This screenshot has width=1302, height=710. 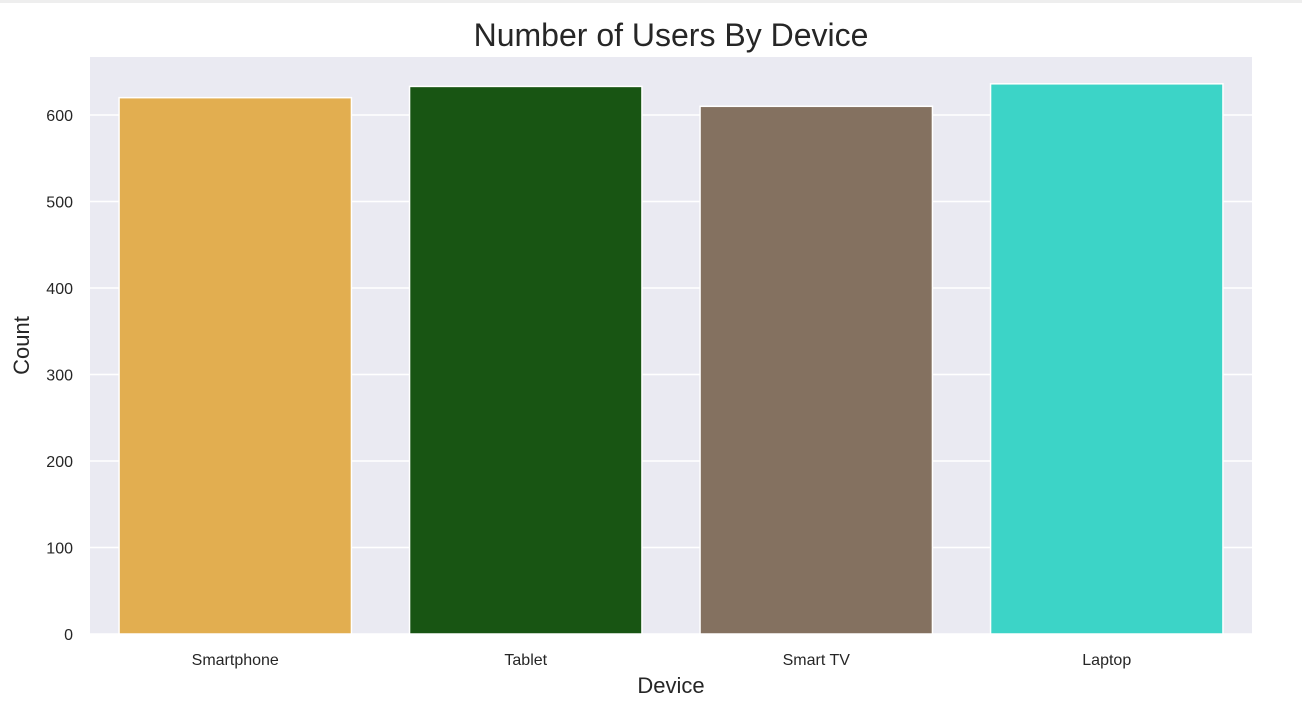 What do you see at coordinates (235, 660) in the screenshot?
I see `x-tick-label: Smartphone` at bounding box center [235, 660].